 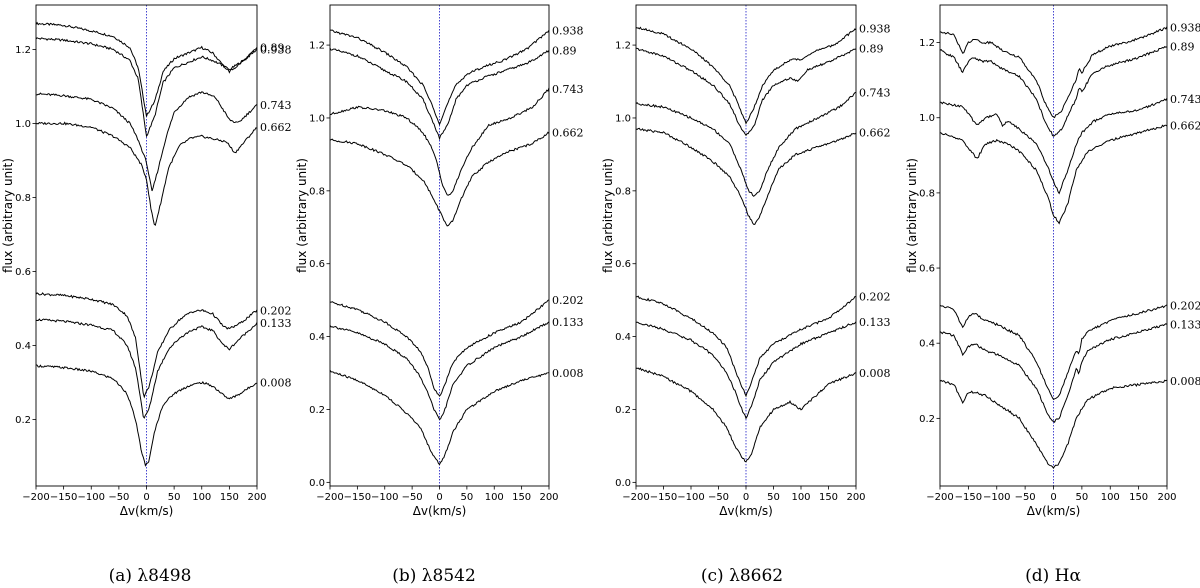 What do you see at coordinates (1053, 576) in the screenshot?
I see `caption-panel-d: (d) Hα` at bounding box center [1053, 576].